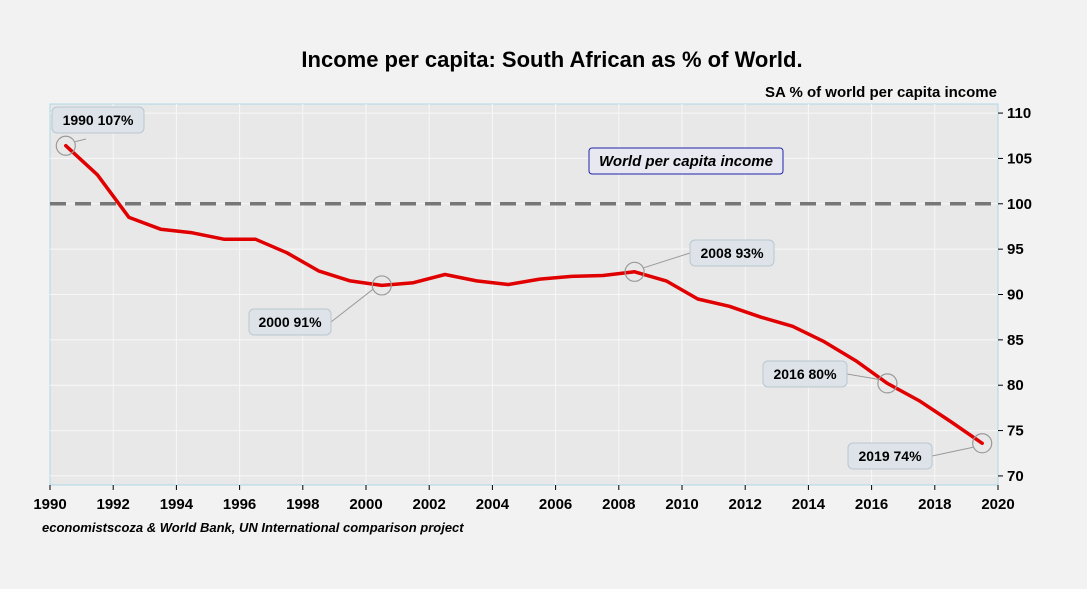  Describe the element at coordinates (113, 504) in the screenshot. I see `x-tick-label: 1992` at that location.